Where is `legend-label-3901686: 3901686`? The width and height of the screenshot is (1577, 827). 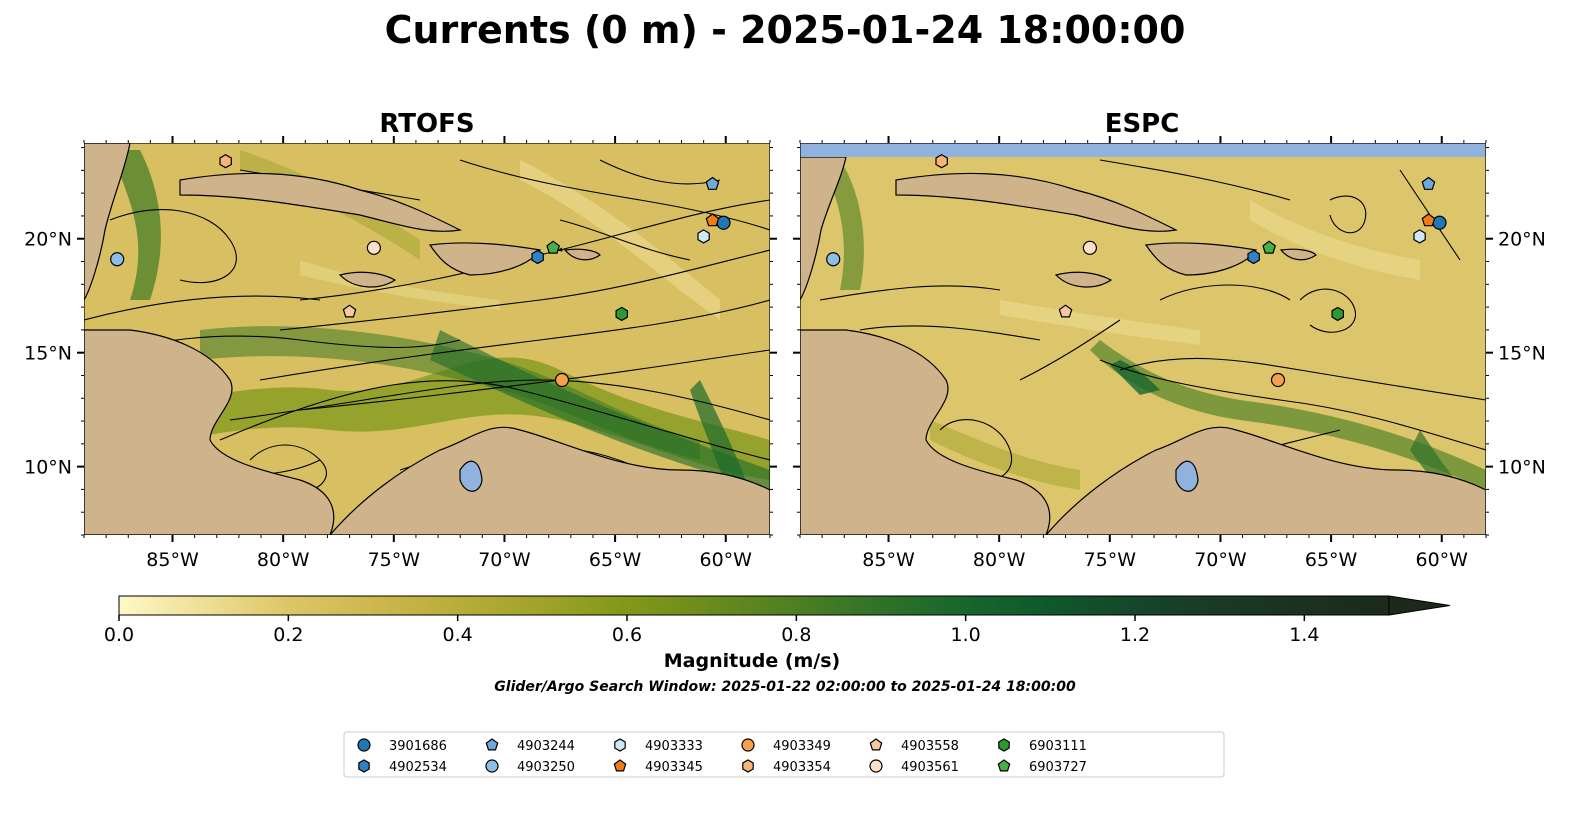 legend-label-3901686: 3901686 is located at coordinates (418, 746).